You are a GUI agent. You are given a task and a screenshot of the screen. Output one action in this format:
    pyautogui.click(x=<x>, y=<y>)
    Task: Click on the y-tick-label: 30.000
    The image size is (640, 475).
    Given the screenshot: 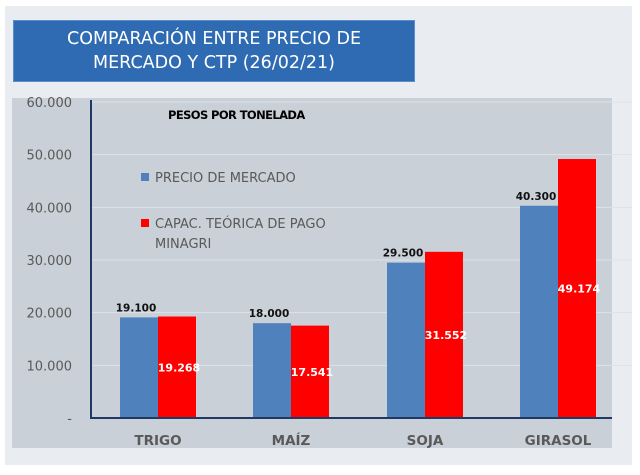 What is the action you would take?
    pyautogui.click(x=50, y=261)
    